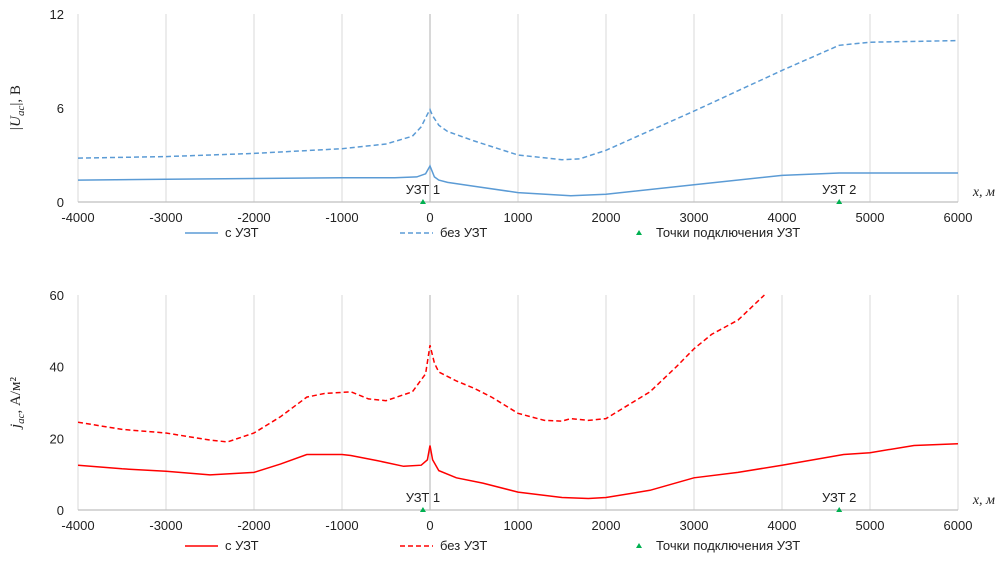  What do you see at coordinates (57, 438) in the screenshot?
I see `y-tick-label: 20` at bounding box center [57, 438].